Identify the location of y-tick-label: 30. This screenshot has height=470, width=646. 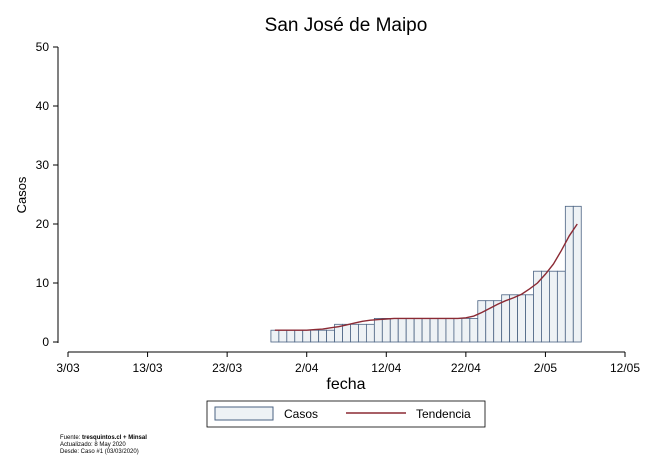
(43, 165).